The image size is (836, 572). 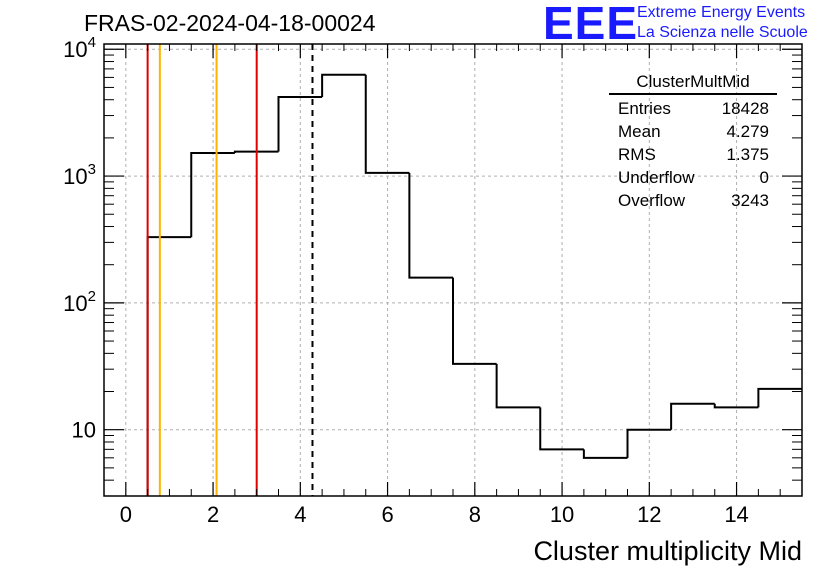 What do you see at coordinates (639, 131) in the screenshot?
I see `stats-label: Mean` at bounding box center [639, 131].